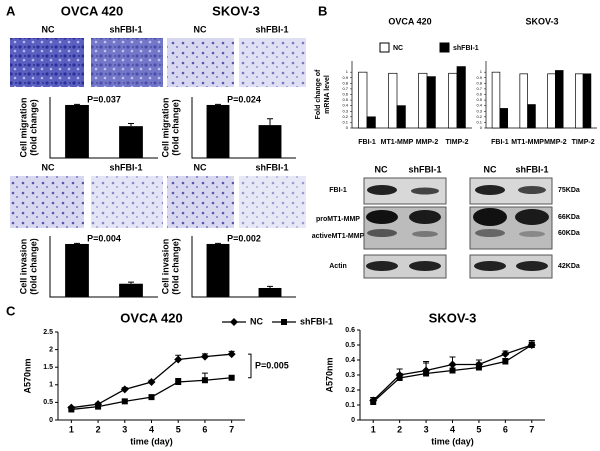  What do you see at coordinates (250, 366) in the screenshot?
I see `bracket` at bounding box center [250, 366].